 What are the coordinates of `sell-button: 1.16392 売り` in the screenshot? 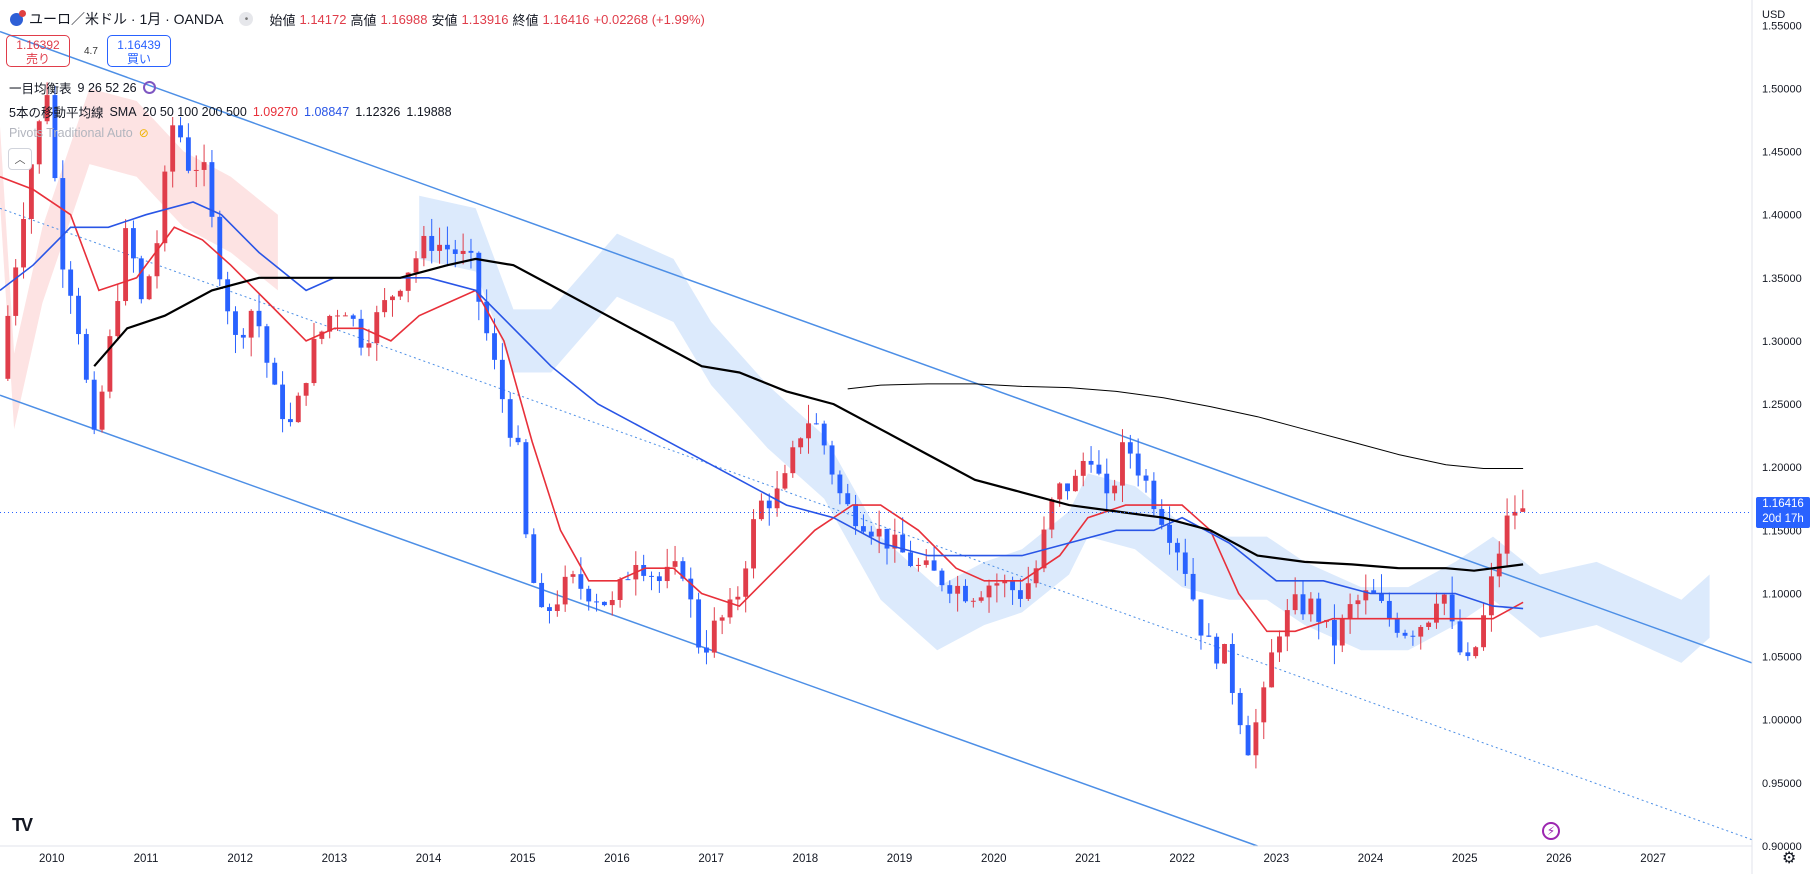 It's located at (38, 51).